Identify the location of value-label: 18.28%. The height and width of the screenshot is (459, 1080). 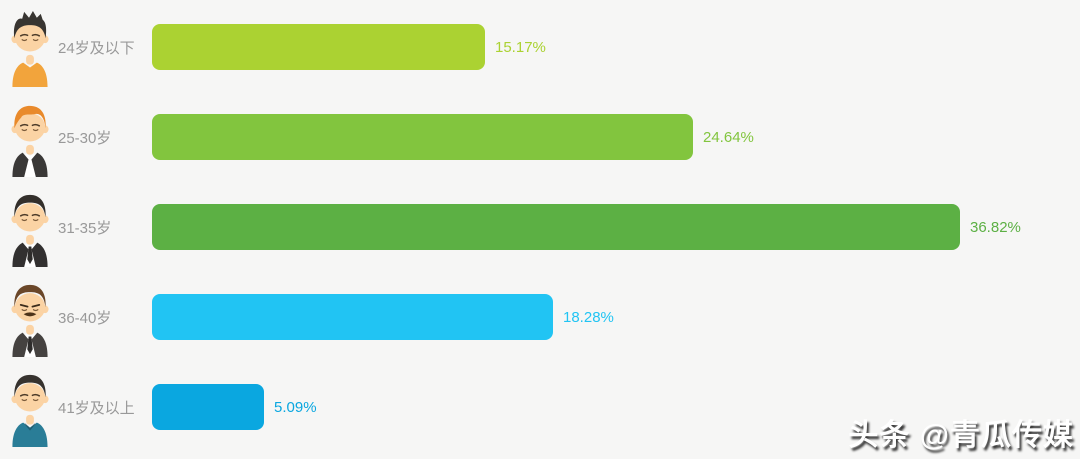
(588, 317).